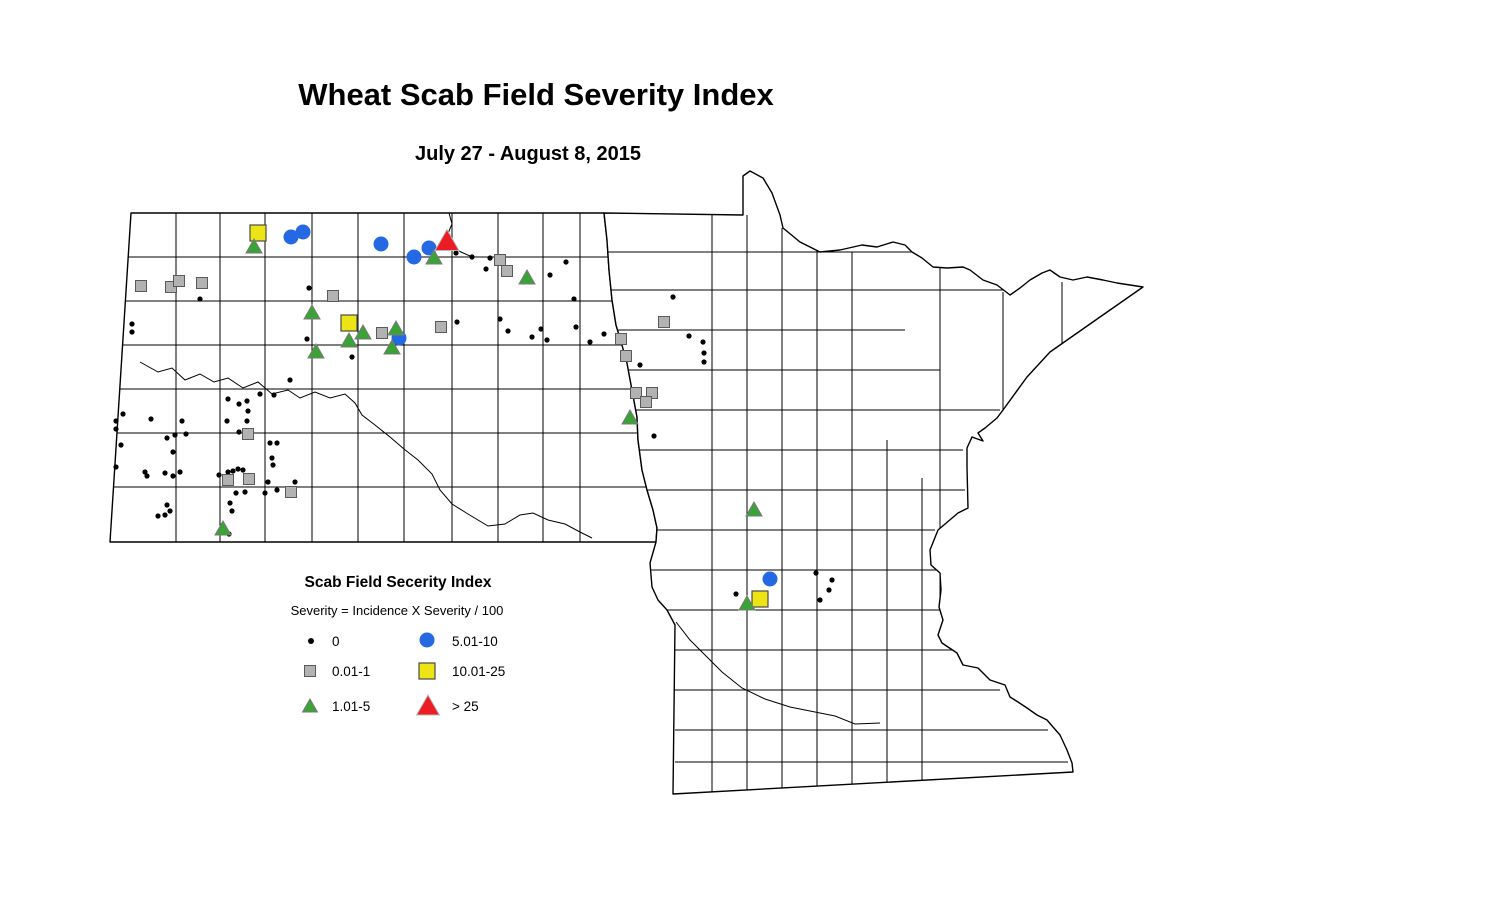 Image resolution: width=1503 pixels, height=900 pixels. What do you see at coordinates (475, 641) in the screenshot?
I see `legend-label-5.01-10: 5.01-10` at bounding box center [475, 641].